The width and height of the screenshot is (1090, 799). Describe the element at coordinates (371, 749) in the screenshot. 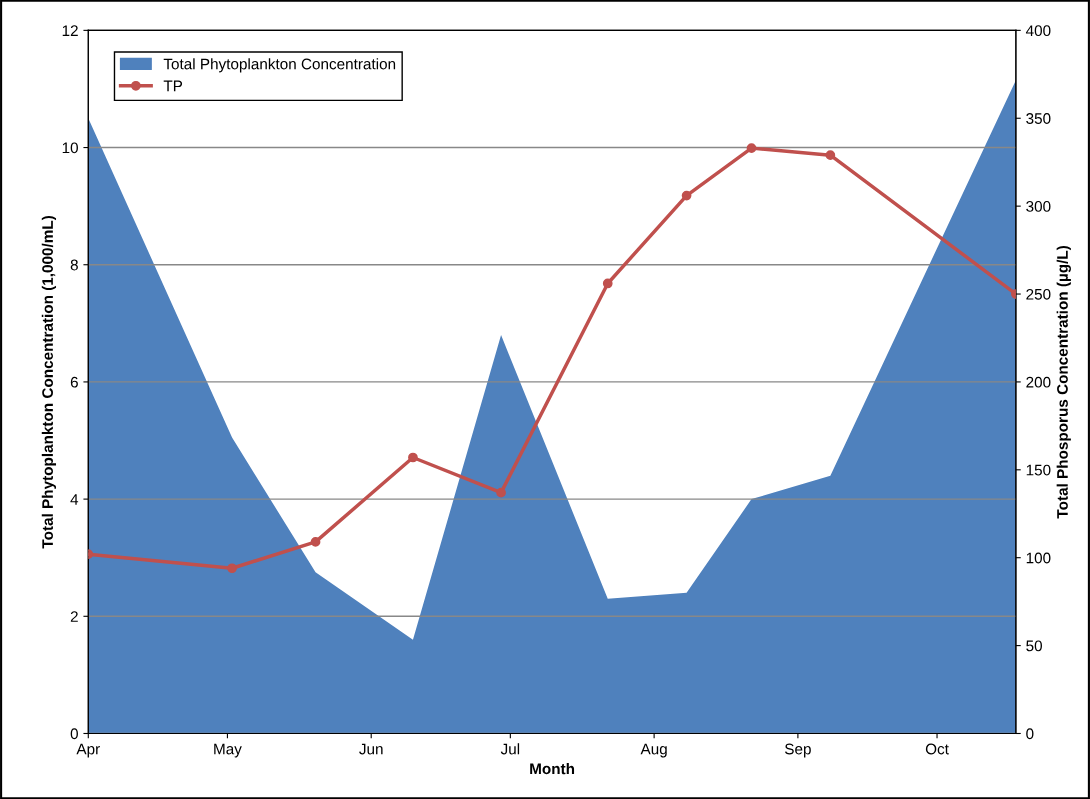

I see `x-tick-label: Jun` at that location.